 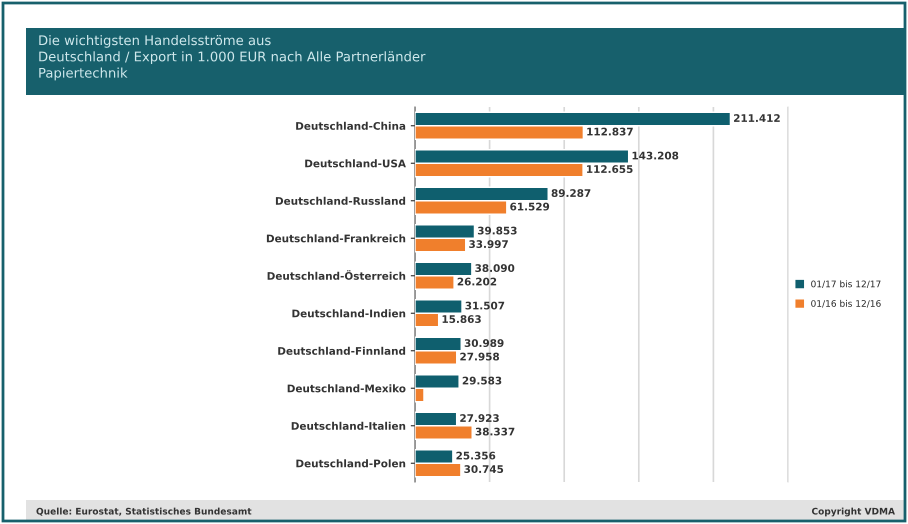 What do you see at coordinates (480, 356) in the screenshot?
I see `data-label: 27.958` at bounding box center [480, 356].